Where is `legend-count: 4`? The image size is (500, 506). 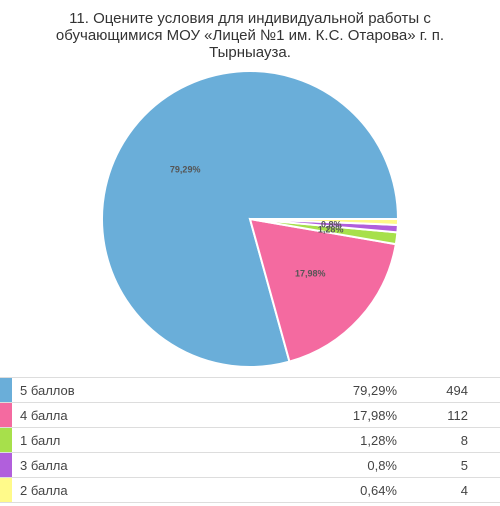
legend-count: 4 is located at coordinates (464, 490).